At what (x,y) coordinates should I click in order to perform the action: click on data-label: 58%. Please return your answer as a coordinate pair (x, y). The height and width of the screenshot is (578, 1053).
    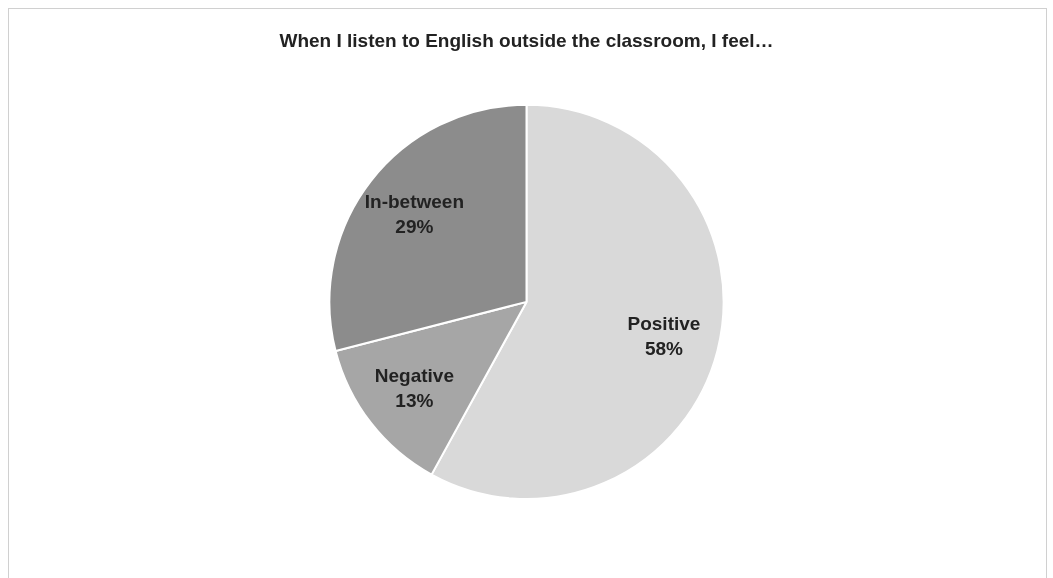
    Looking at the image, I should click on (664, 348).